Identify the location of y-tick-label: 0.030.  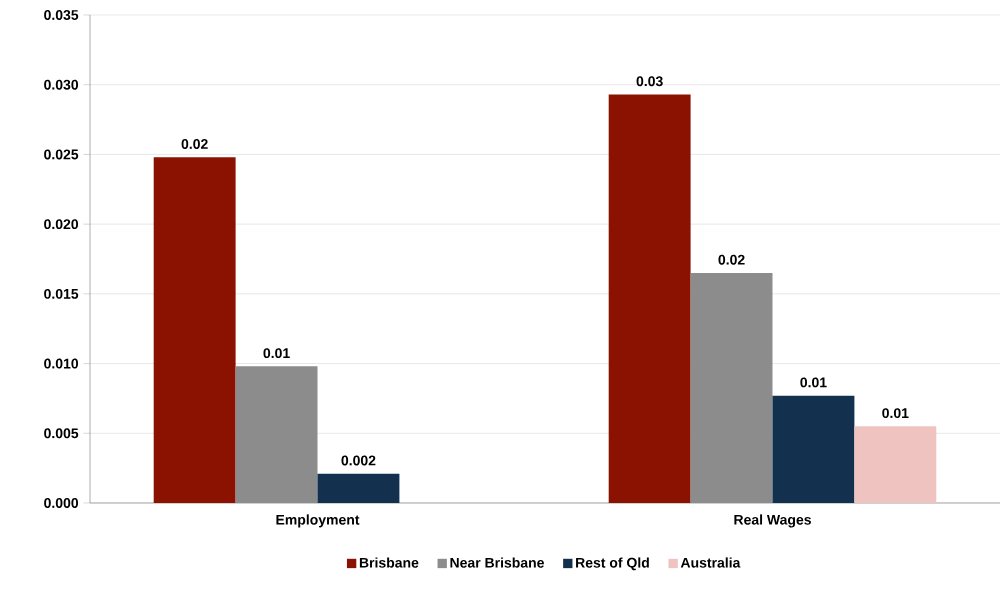
(61, 84).